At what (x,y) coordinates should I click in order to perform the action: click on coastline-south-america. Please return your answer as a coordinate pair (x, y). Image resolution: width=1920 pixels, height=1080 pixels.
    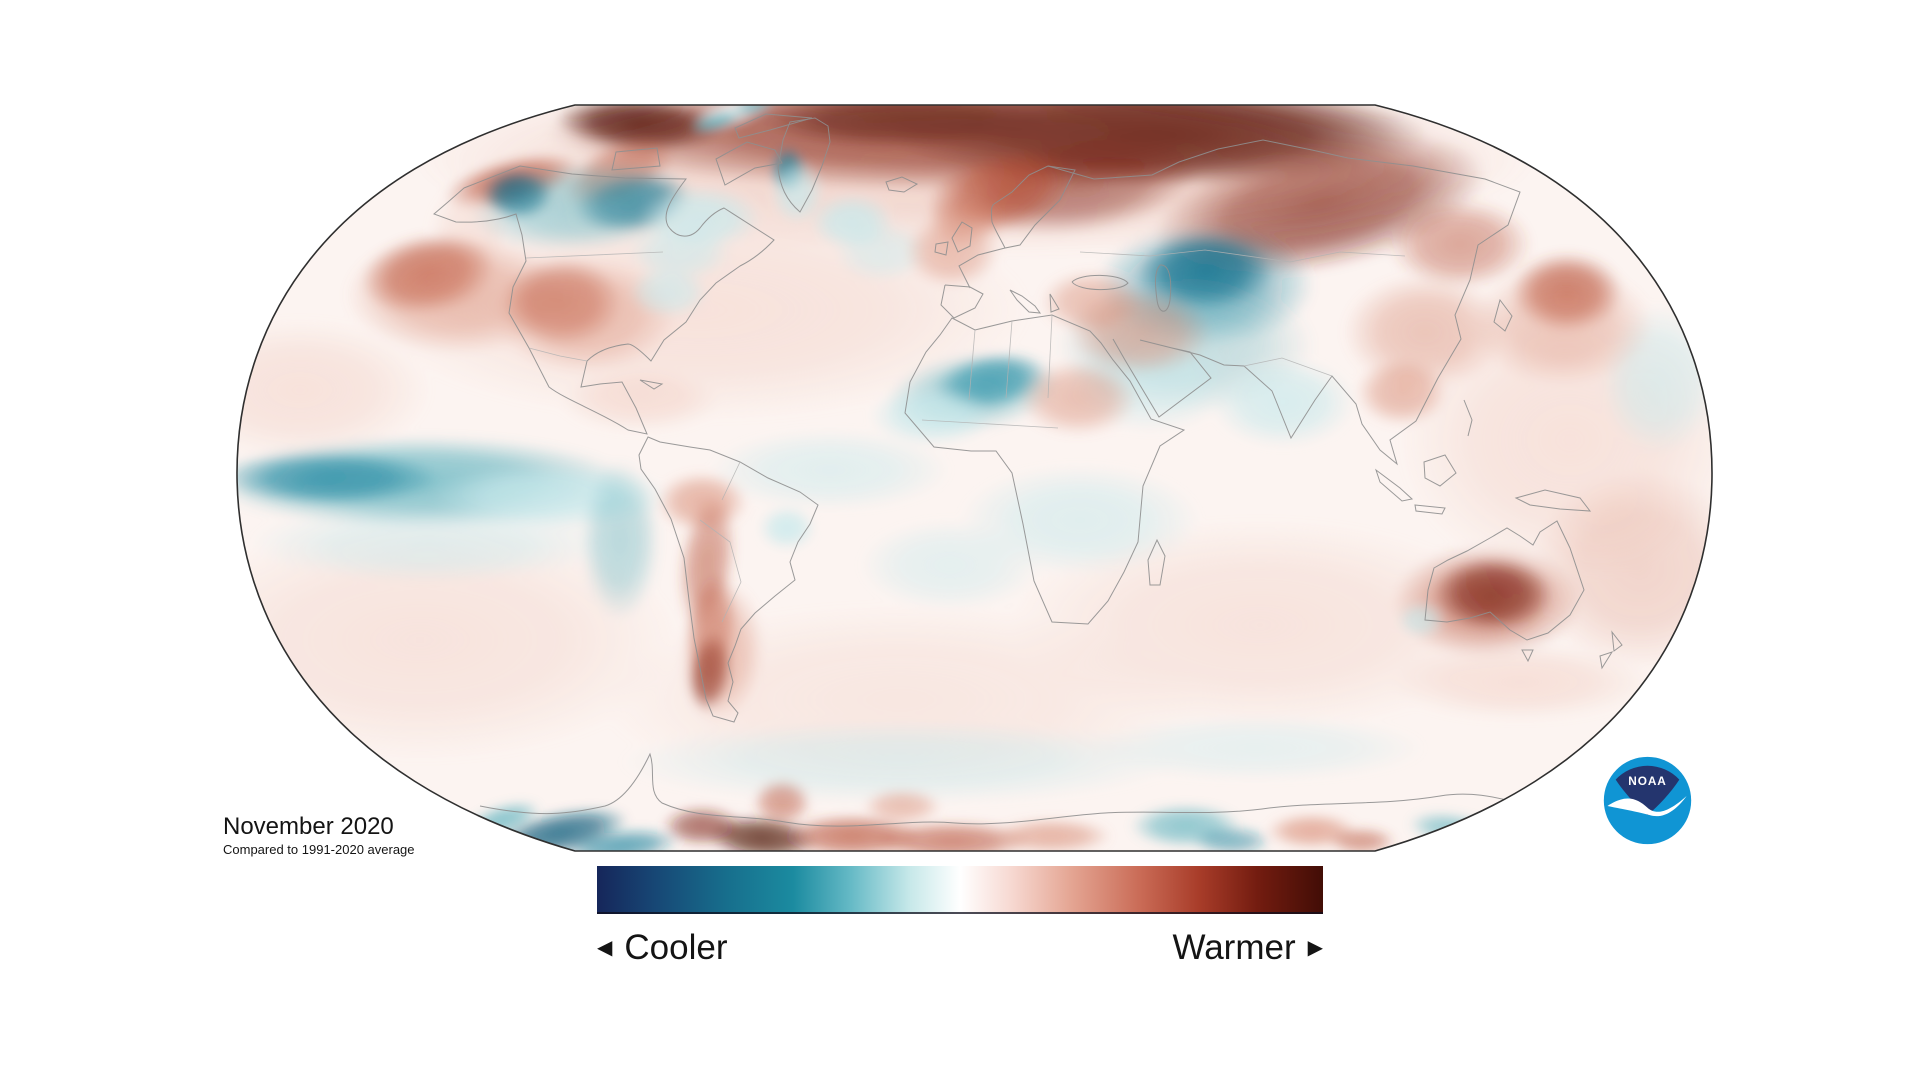
    Looking at the image, I should click on (728, 579).